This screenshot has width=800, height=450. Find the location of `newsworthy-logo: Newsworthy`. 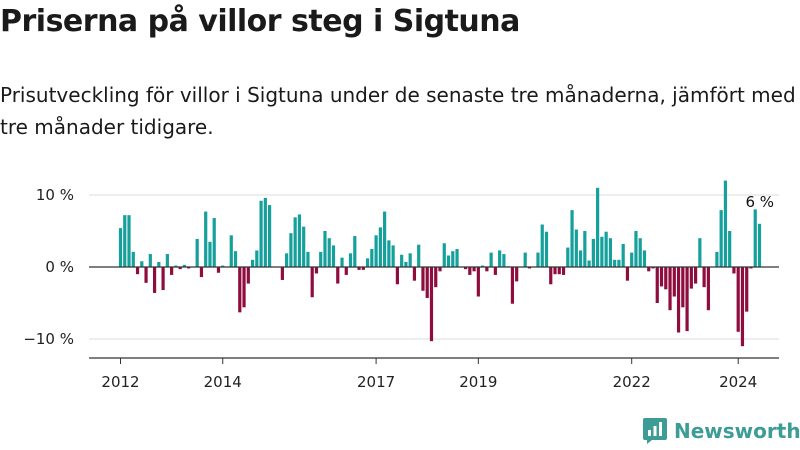

newsworthy-logo: Newsworthy is located at coordinates (721, 431).